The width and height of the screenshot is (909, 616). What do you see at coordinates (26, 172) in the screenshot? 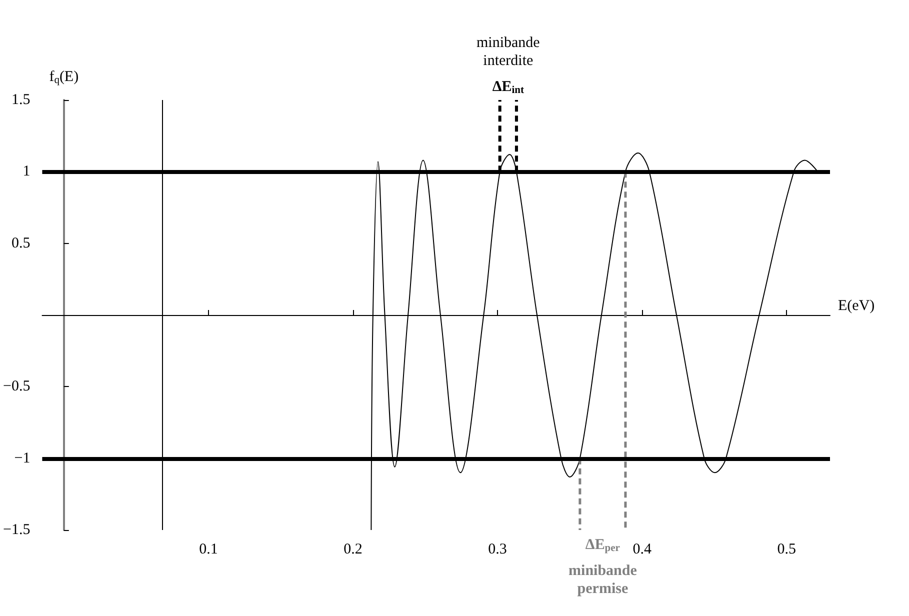
I see `y-tick-label: 1` at bounding box center [26, 172].